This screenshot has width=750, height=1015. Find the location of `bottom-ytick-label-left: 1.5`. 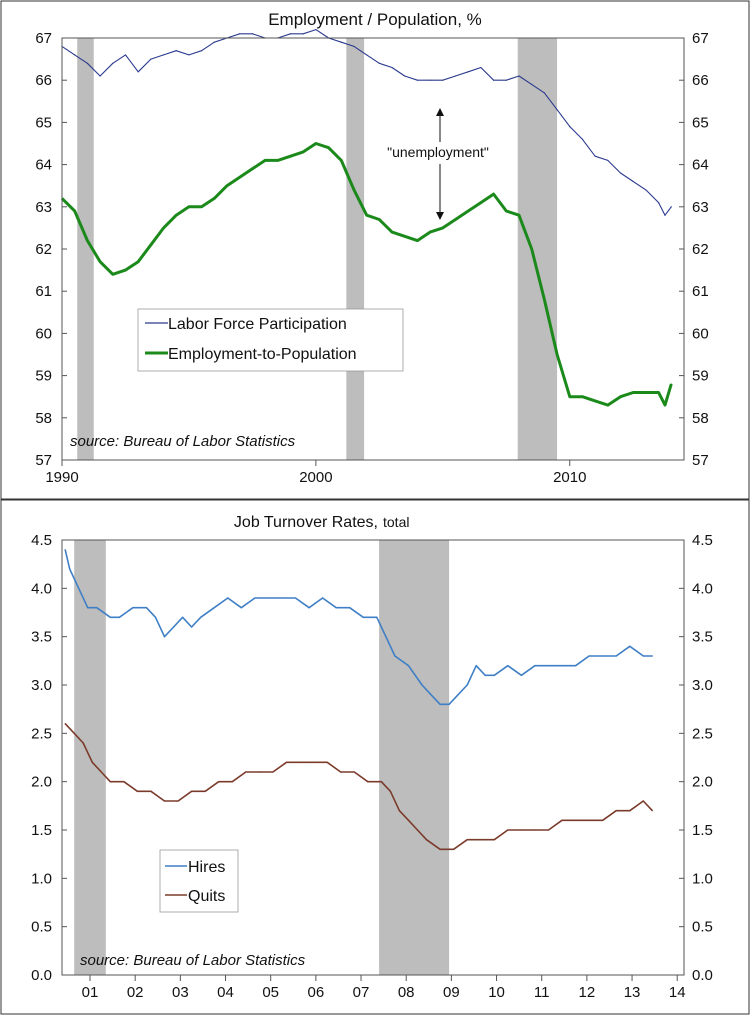

bottom-ytick-label-left: 1.5 is located at coordinates (41, 830).